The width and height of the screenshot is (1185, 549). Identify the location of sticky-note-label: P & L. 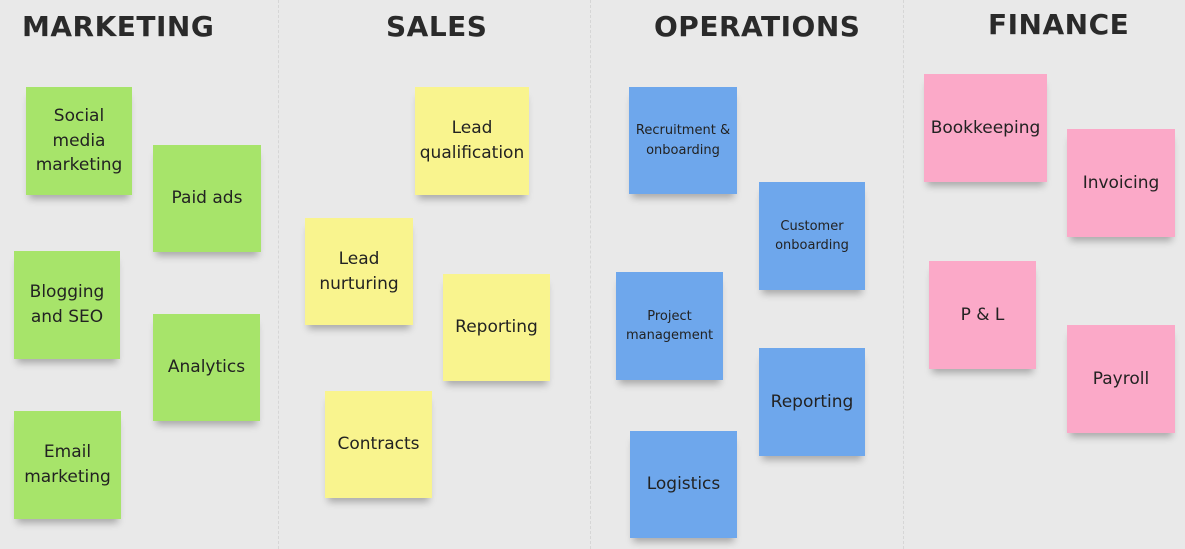
(982, 314).